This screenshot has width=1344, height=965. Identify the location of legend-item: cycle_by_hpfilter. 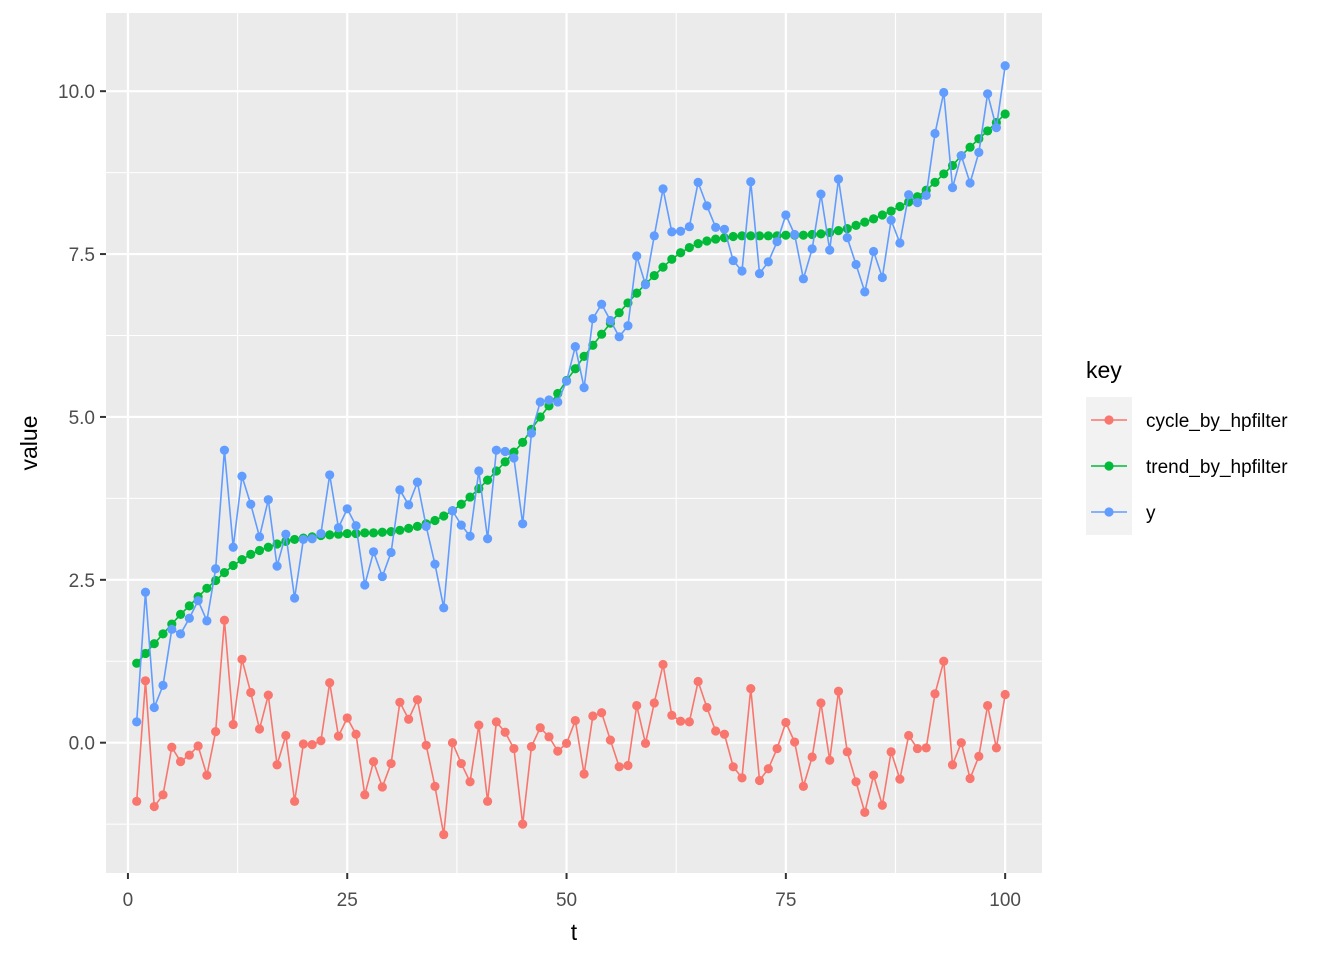
(1189, 421).